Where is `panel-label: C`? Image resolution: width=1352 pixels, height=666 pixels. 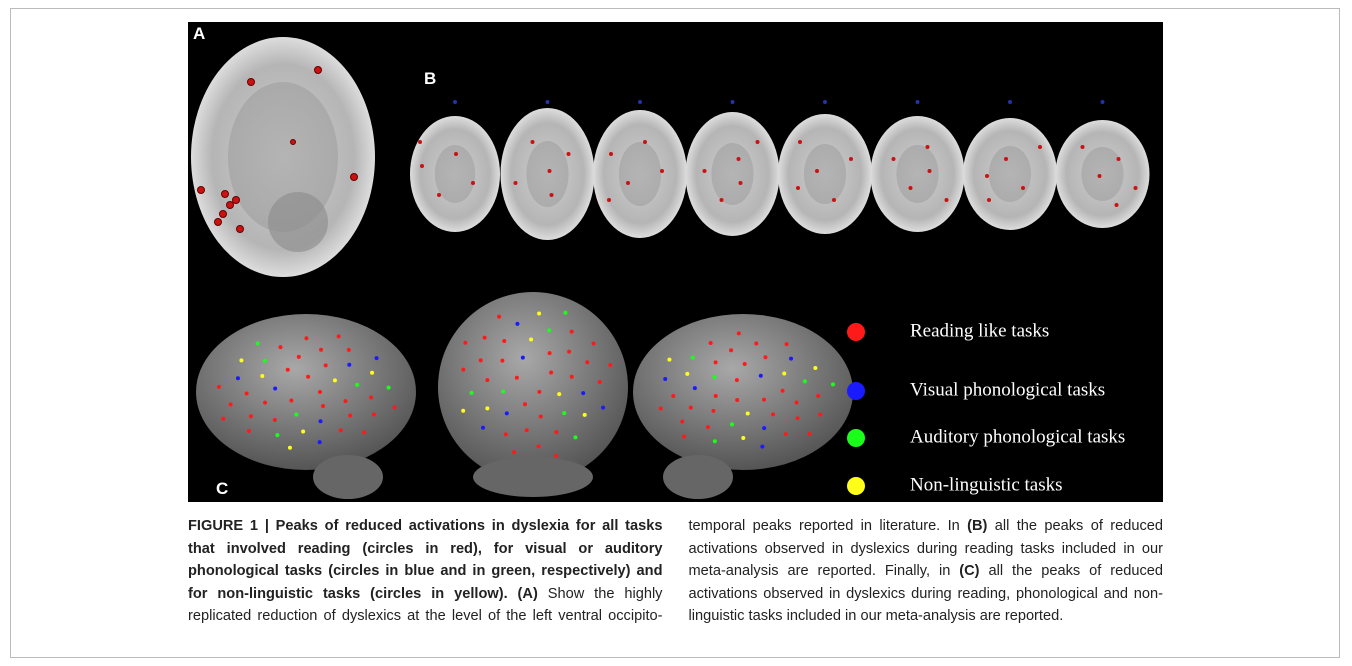 panel-label: C is located at coordinates (222, 488).